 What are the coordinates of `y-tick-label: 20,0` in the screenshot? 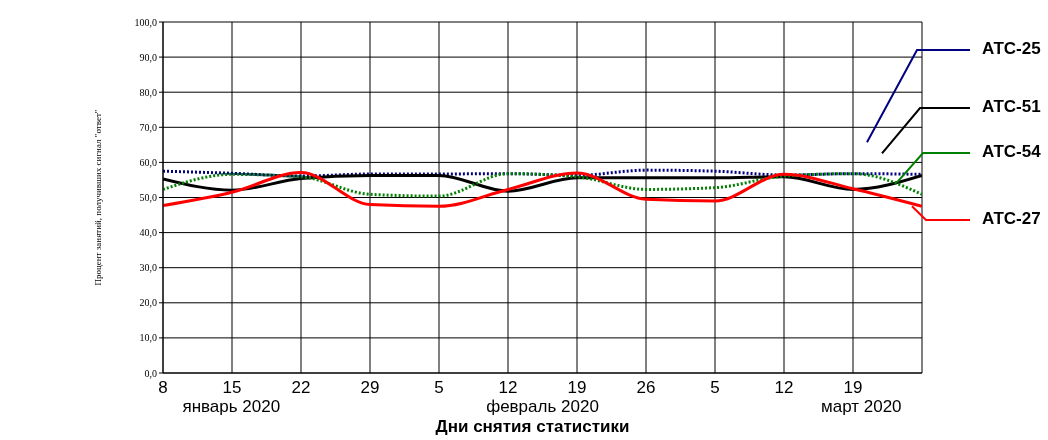 It's located at (148, 303).